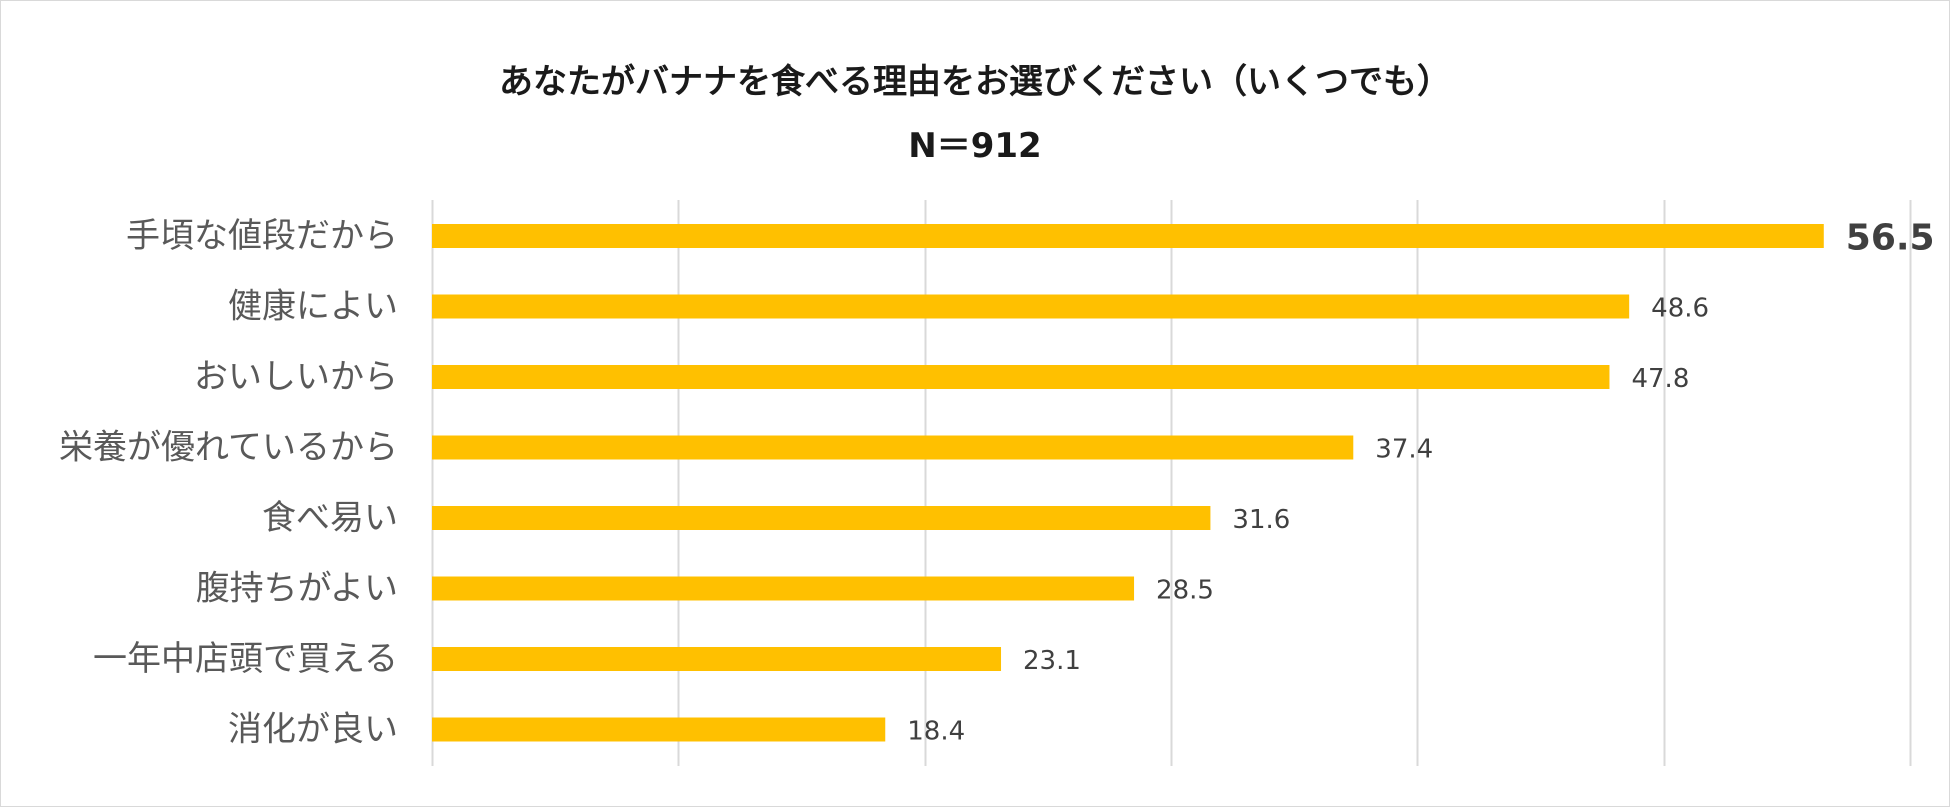 This screenshot has height=807, width=1950. I want to click on category-label: 腹持ちがよい, so click(297, 589).